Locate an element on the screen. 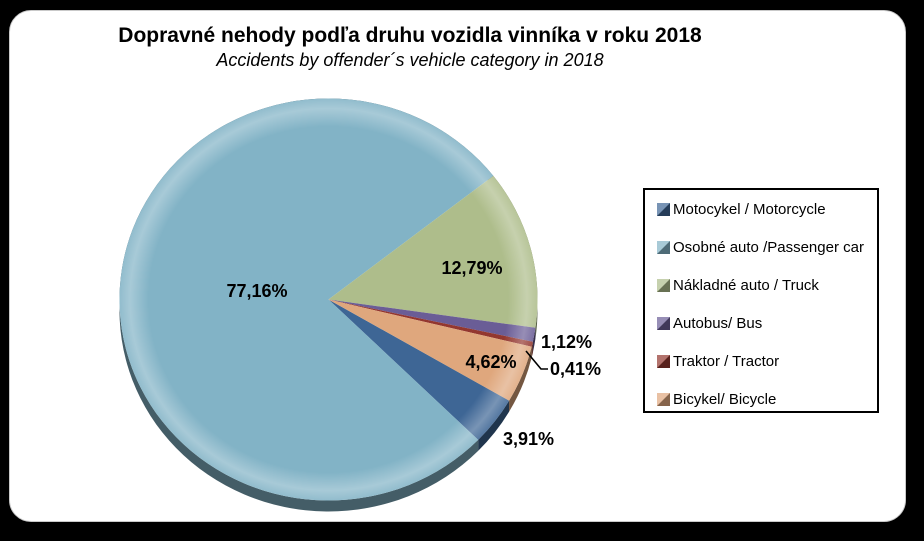  legend-label: Nákladné auto / Truck is located at coordinates (746, 285).